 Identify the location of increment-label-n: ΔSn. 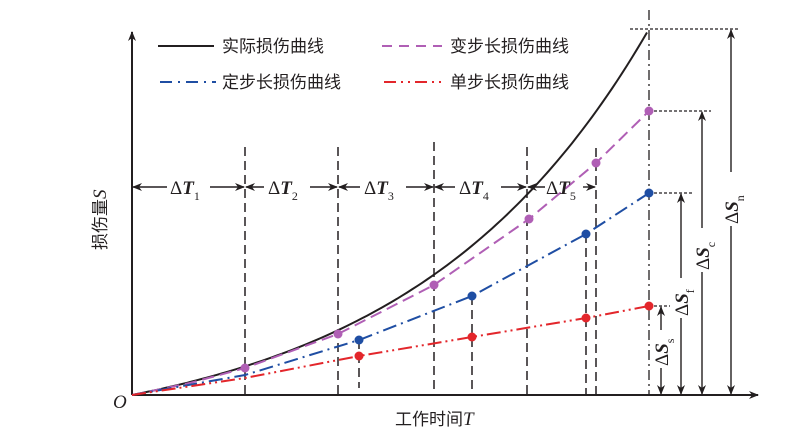
(734, 209).